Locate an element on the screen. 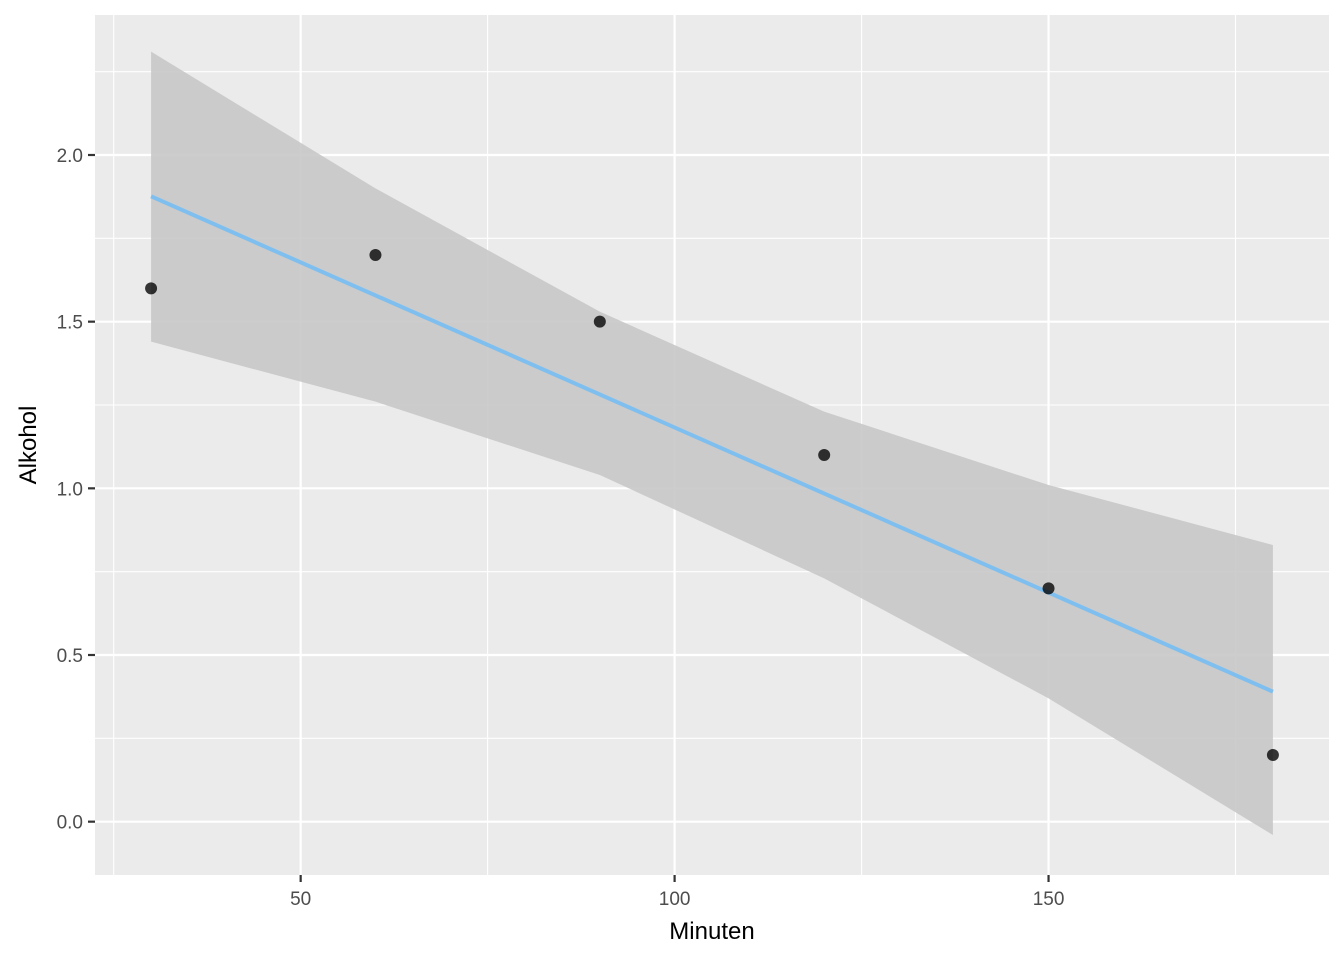  y-tick-label: 1.5 is located at coordinates (70, 323).